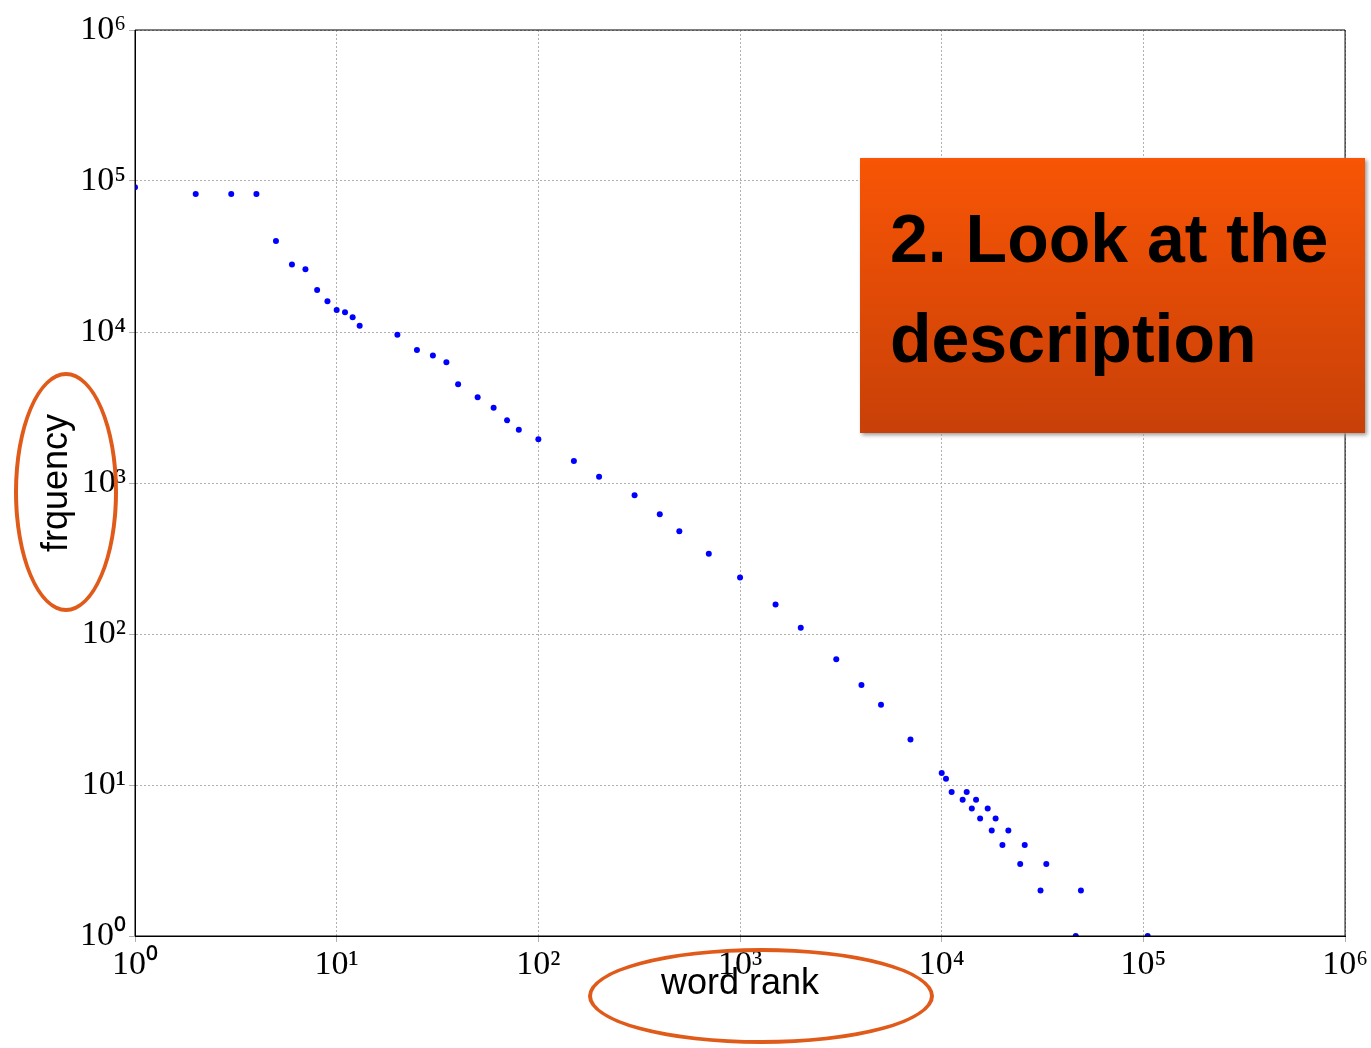  What do you see at coordinates (54, 483) in the screenshot?
I see `y-axis-title: frquency` at bounding box center [54, 483].